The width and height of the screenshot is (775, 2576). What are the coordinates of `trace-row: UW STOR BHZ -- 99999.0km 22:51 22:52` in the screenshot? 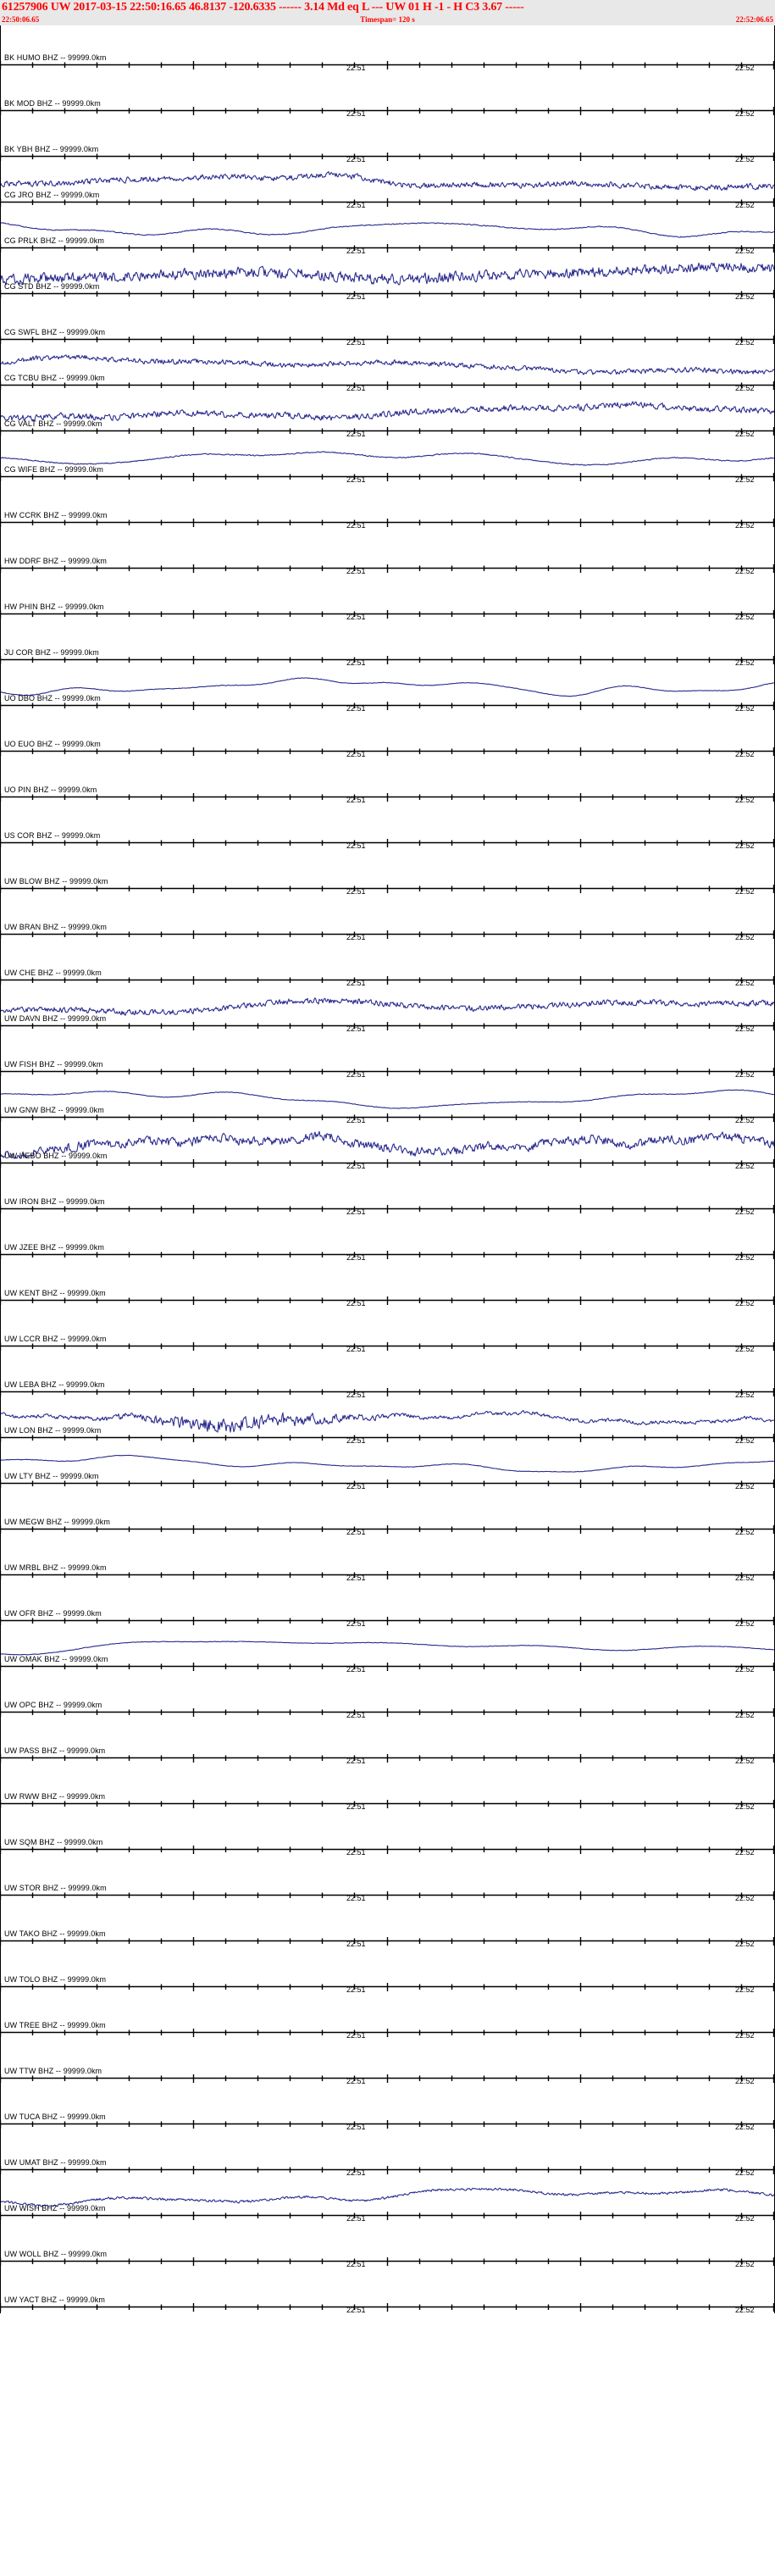 It's located at (387, 1878).